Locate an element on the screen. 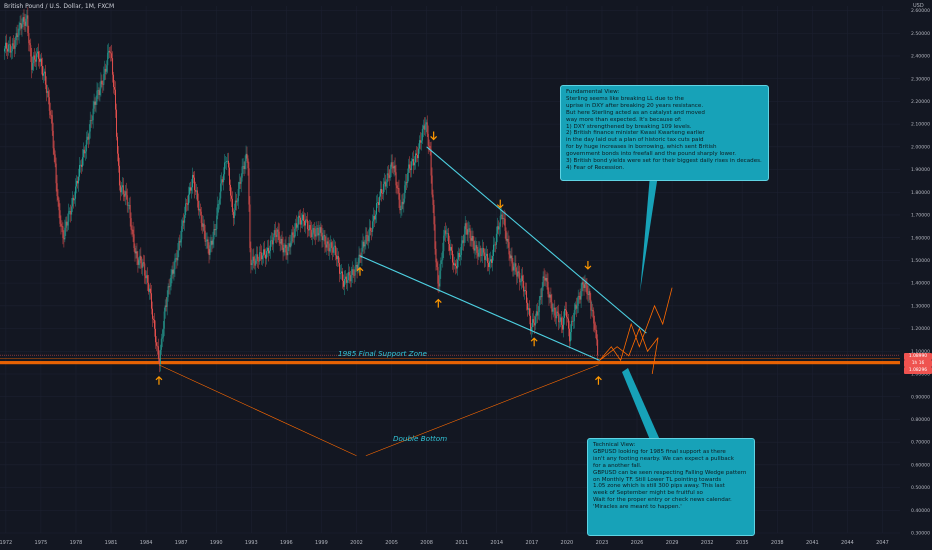 The width and height of the screenshot is (932, 550). arrow-up-icon is located at coordinates (598, 380).